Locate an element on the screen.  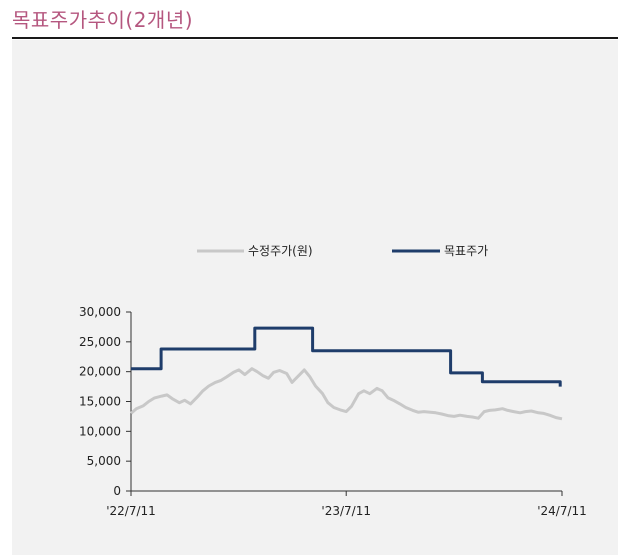
y-tick-label: 20,000 is located at coordinates (100, 372).